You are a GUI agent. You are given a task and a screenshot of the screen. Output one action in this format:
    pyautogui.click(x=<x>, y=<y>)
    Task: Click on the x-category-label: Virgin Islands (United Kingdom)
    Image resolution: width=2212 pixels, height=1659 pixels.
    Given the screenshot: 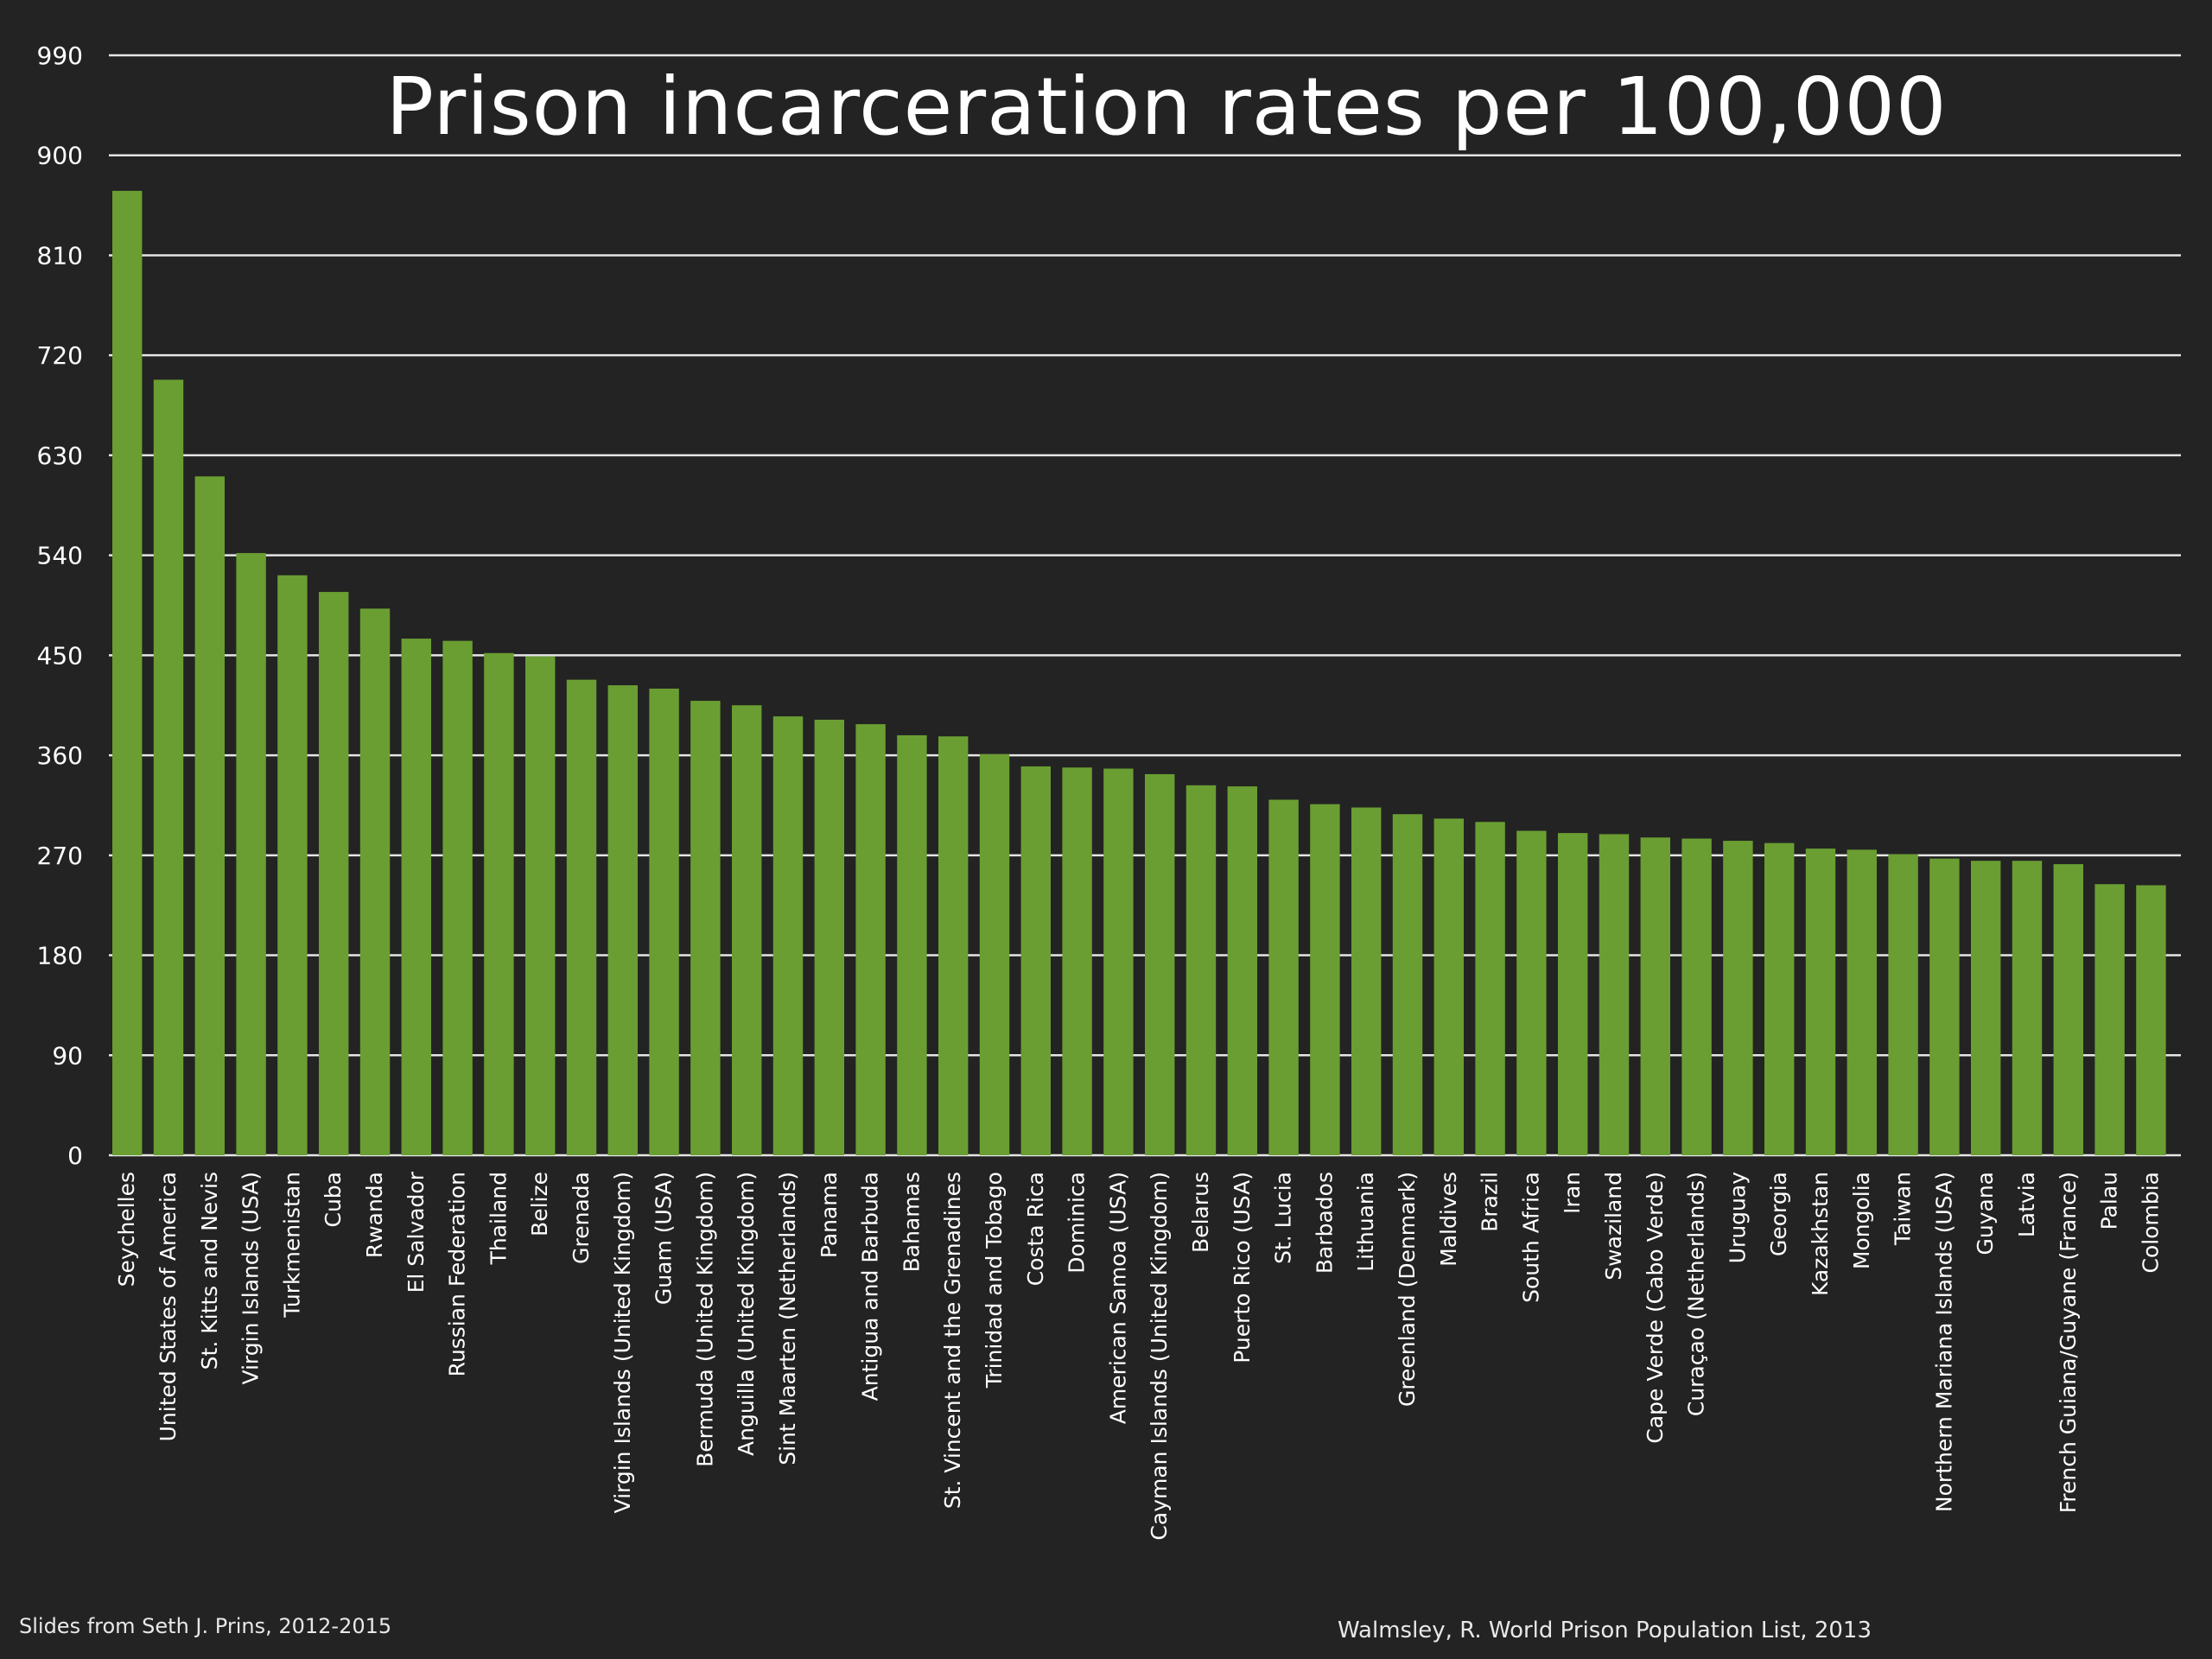 What is the action you would take?
    pyautogui.click(x=622, y=1342)
    